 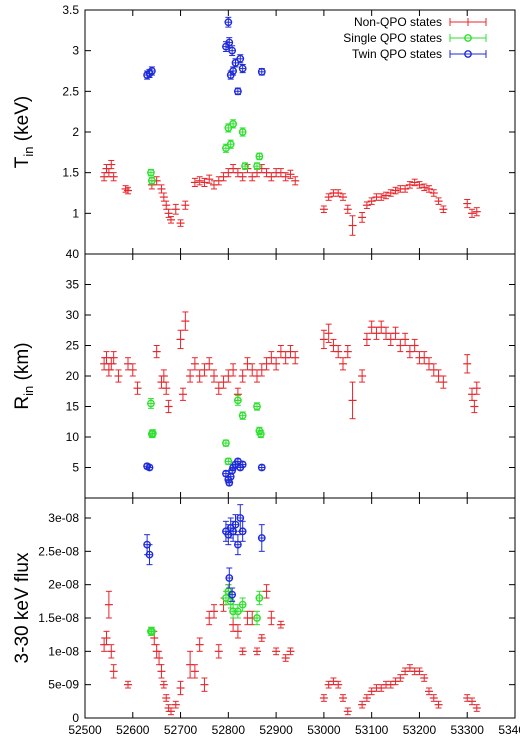 I want to click on y-tick-label: 1e-08, so click(x=63, y=651).